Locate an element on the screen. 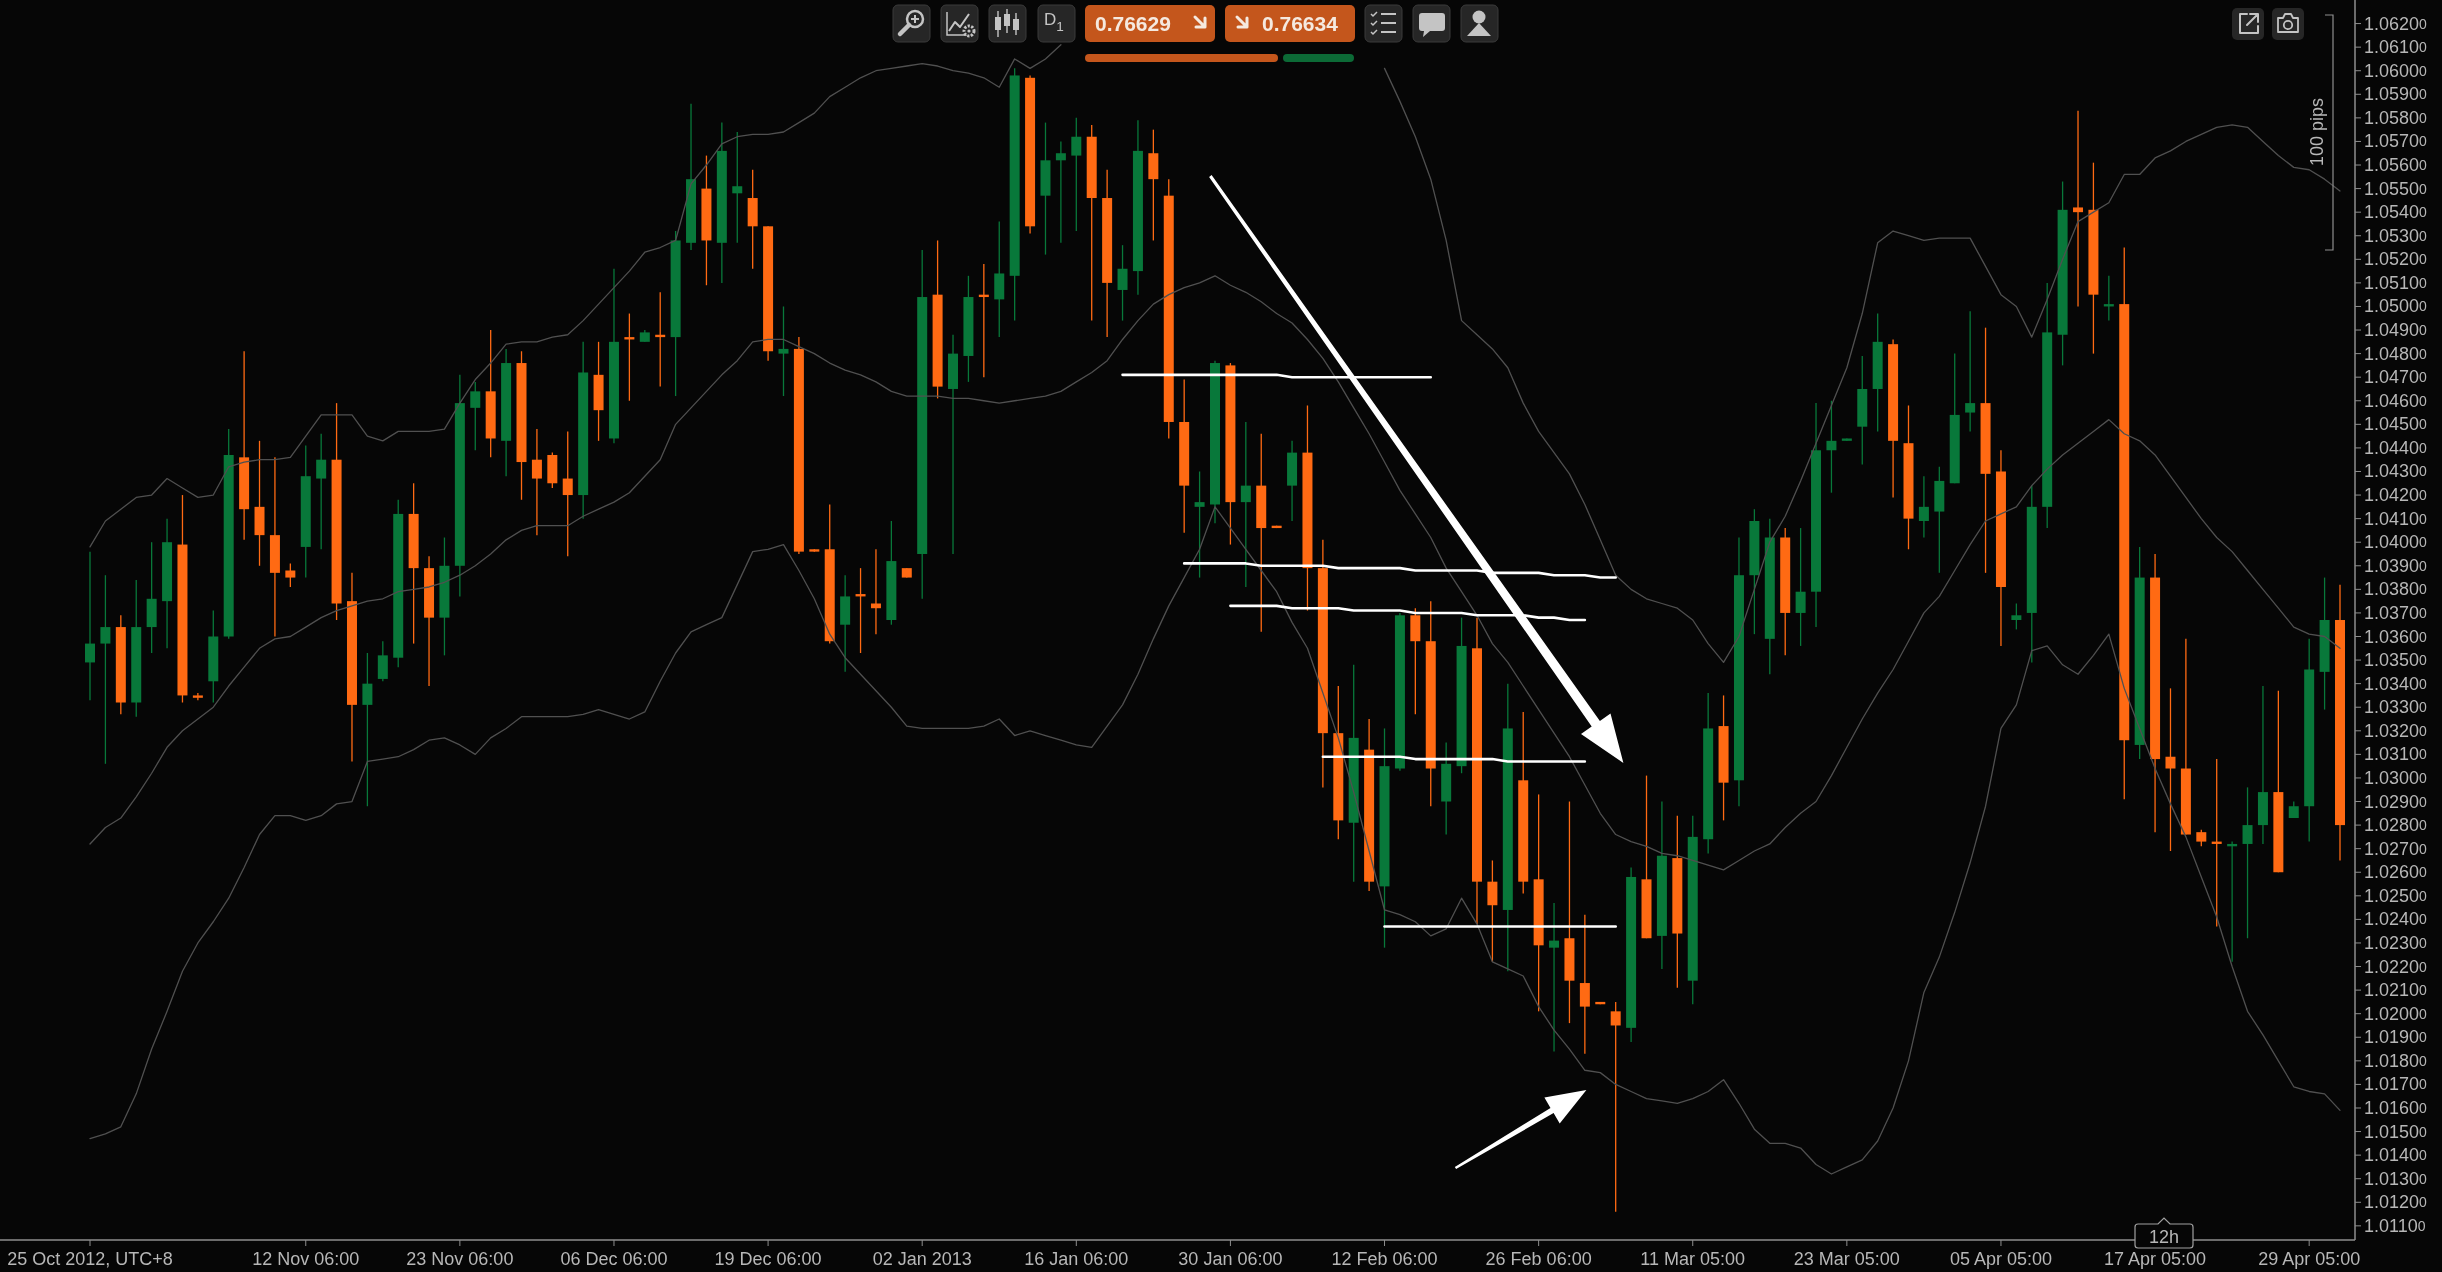 This screenshot has height=1272, width=2442. y-tick-label: 1.05300 is located at coordinates (2396, 235).